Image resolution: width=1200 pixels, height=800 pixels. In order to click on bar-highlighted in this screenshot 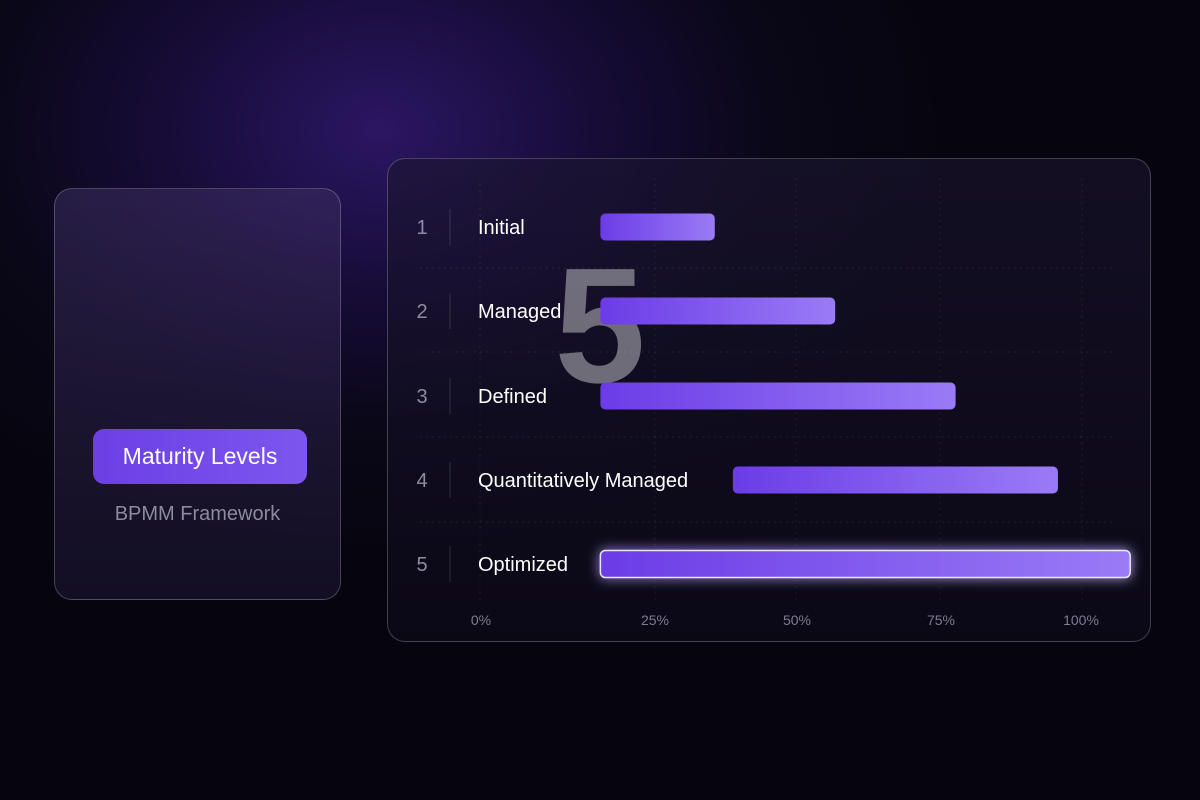, I will do `click(865, 564)`.